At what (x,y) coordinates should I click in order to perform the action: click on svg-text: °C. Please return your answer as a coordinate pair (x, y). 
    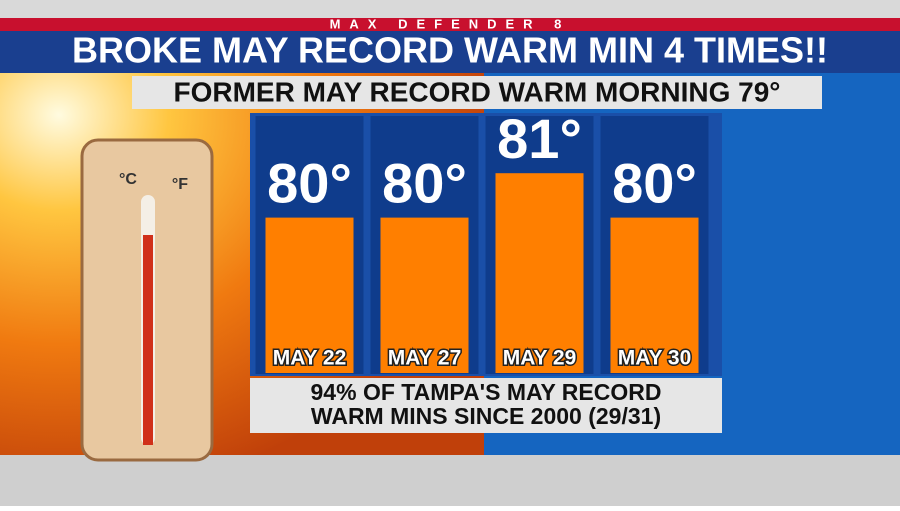
    Looking at the image, I should click on (128, 179).